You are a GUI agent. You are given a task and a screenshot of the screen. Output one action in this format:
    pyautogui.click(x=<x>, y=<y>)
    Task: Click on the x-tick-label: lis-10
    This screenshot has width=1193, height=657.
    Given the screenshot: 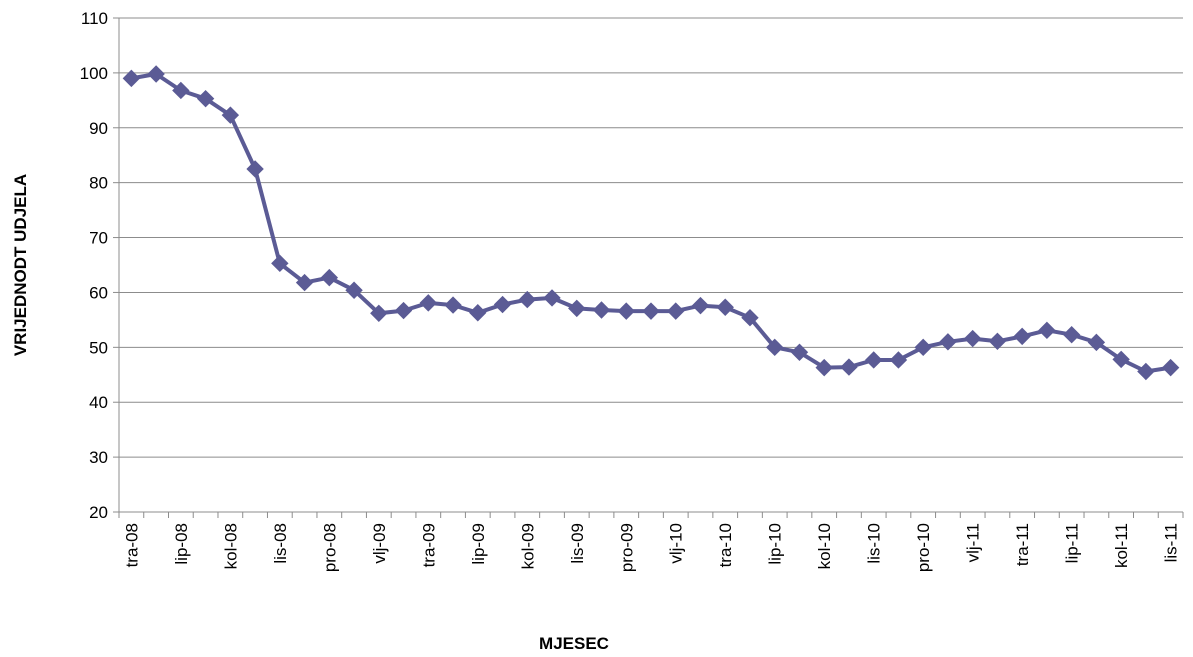 What is the action you would take?
    pyautogui.click(x=874, y=543)
    